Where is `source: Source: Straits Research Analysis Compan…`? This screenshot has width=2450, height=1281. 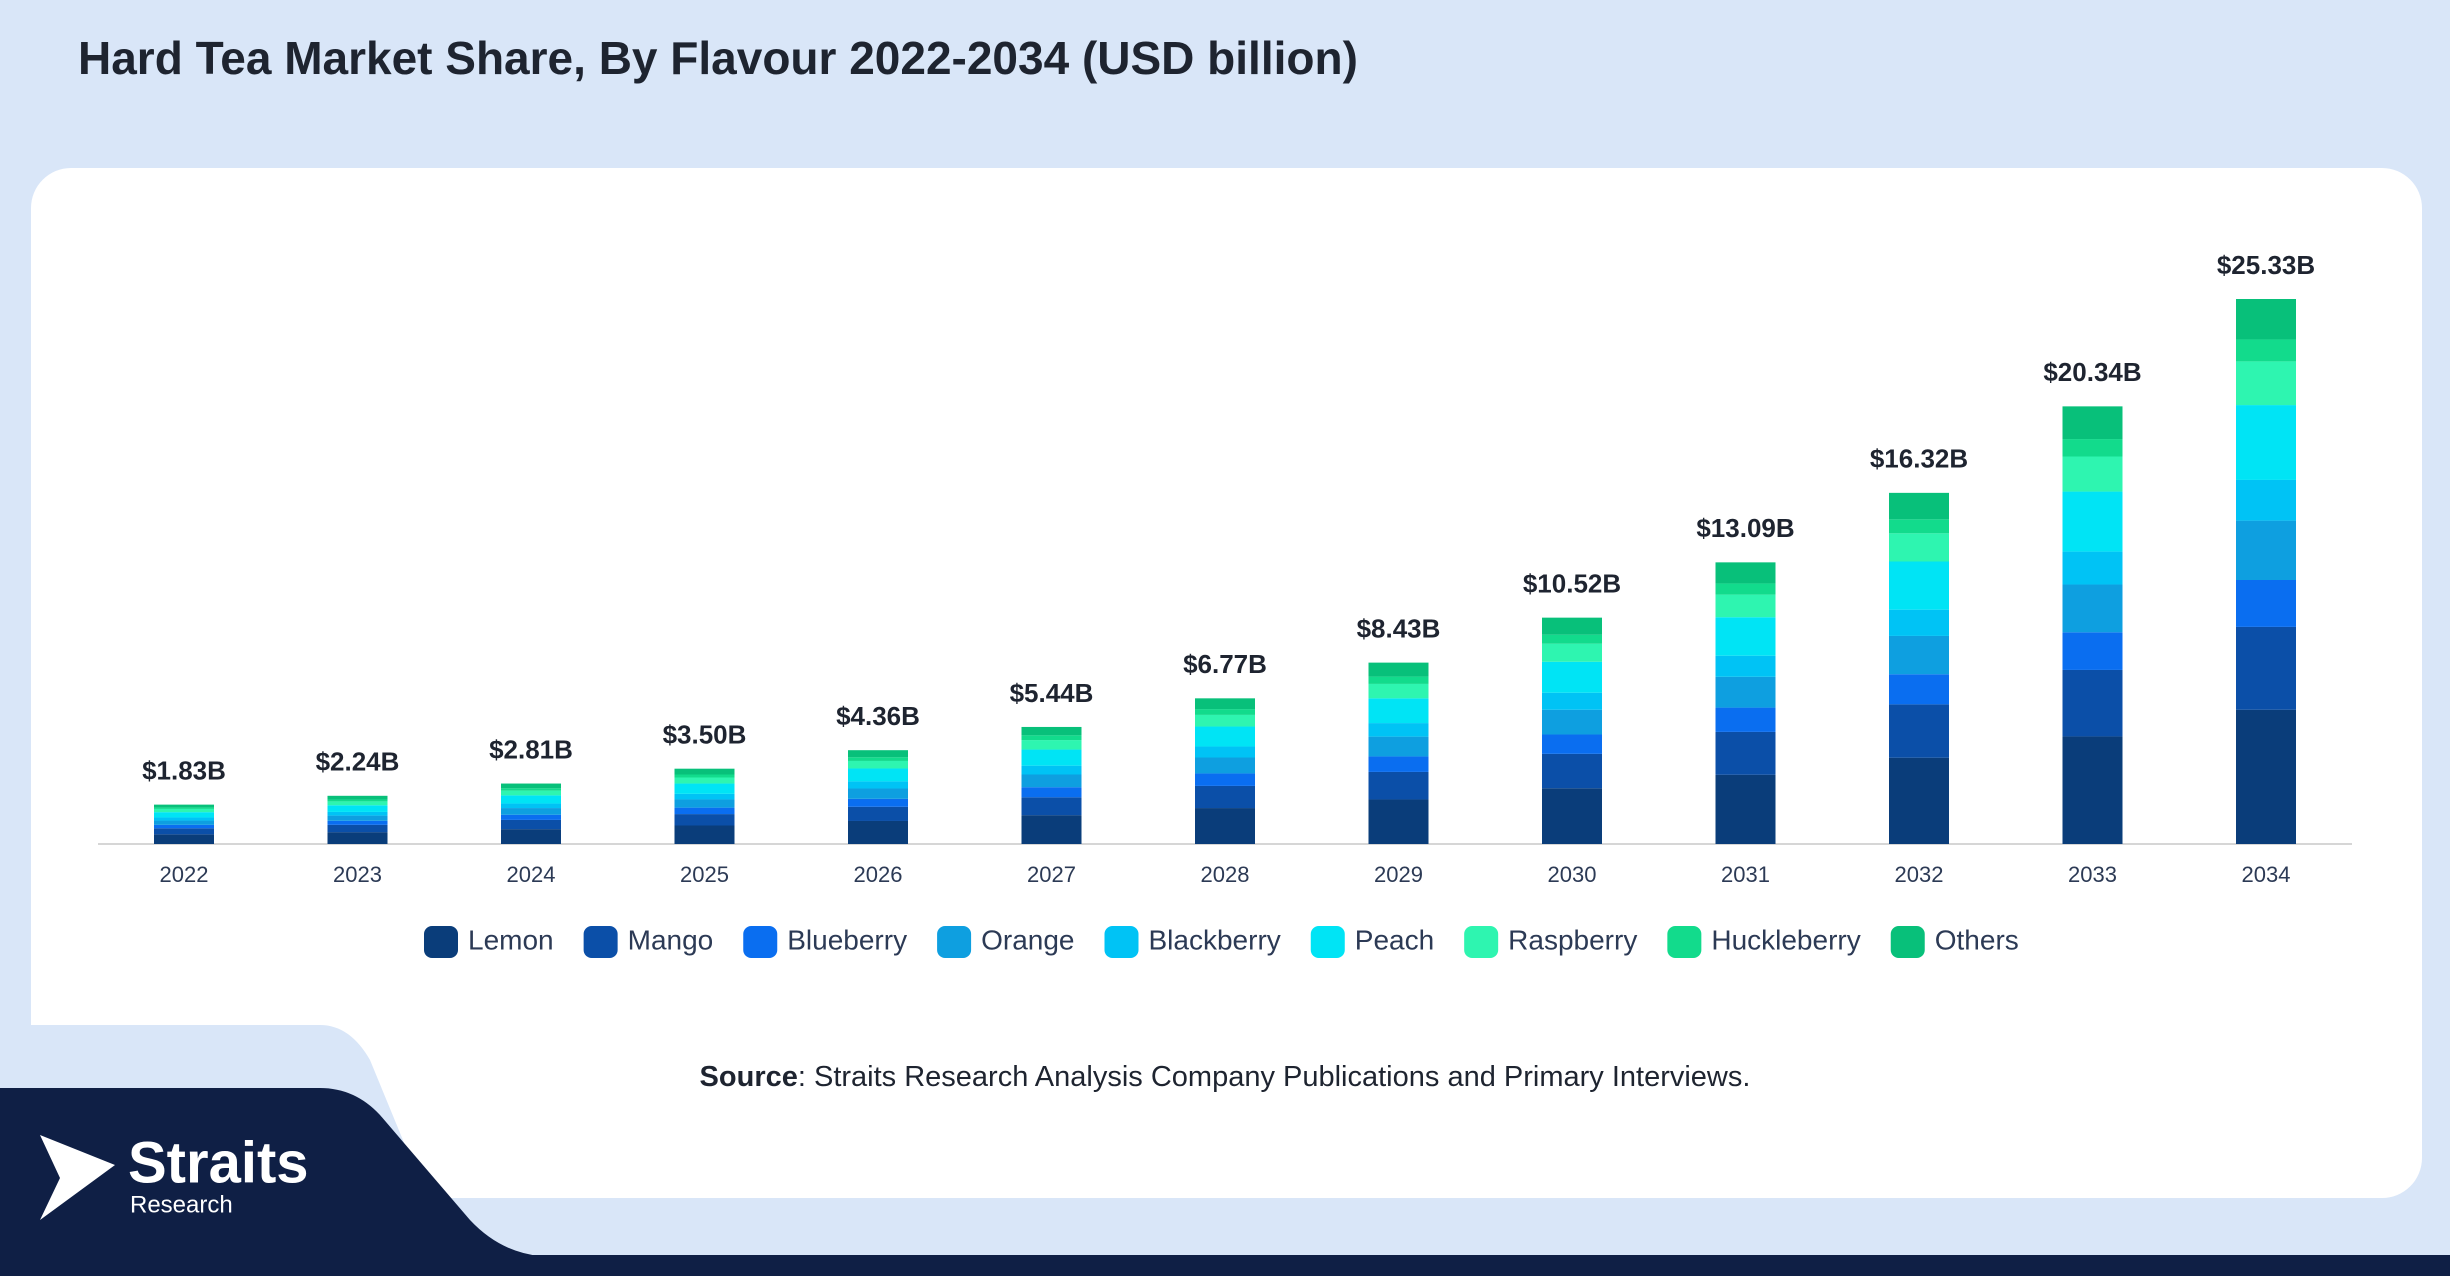
source: Source: Straits Research Analysis Compan… is located at coordinates (1225, 1077).